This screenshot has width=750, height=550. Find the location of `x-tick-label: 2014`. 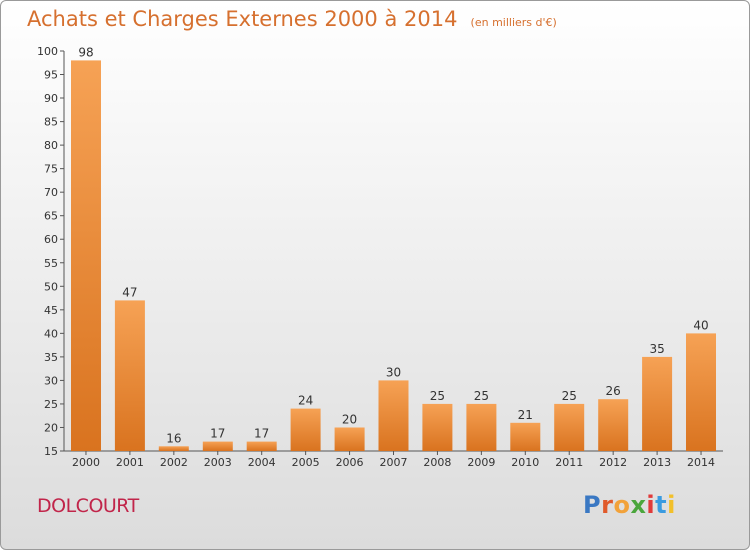

x-tick-label: 2014 is located at coordinates (701, 462).